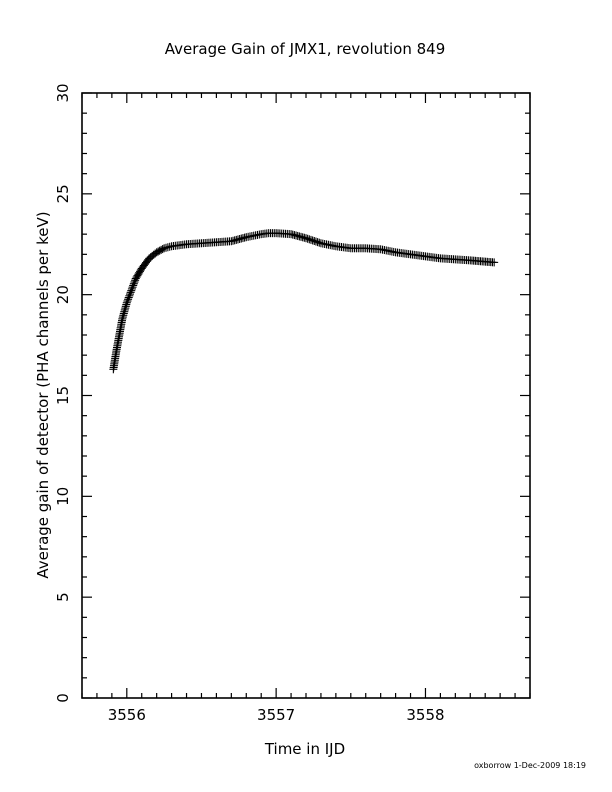 The height and width of the screenshot is (792, 612). Describe the element at coordinates (304, 749) in the screenshot. I see `x-axis-label: Time in IJD` at that location.